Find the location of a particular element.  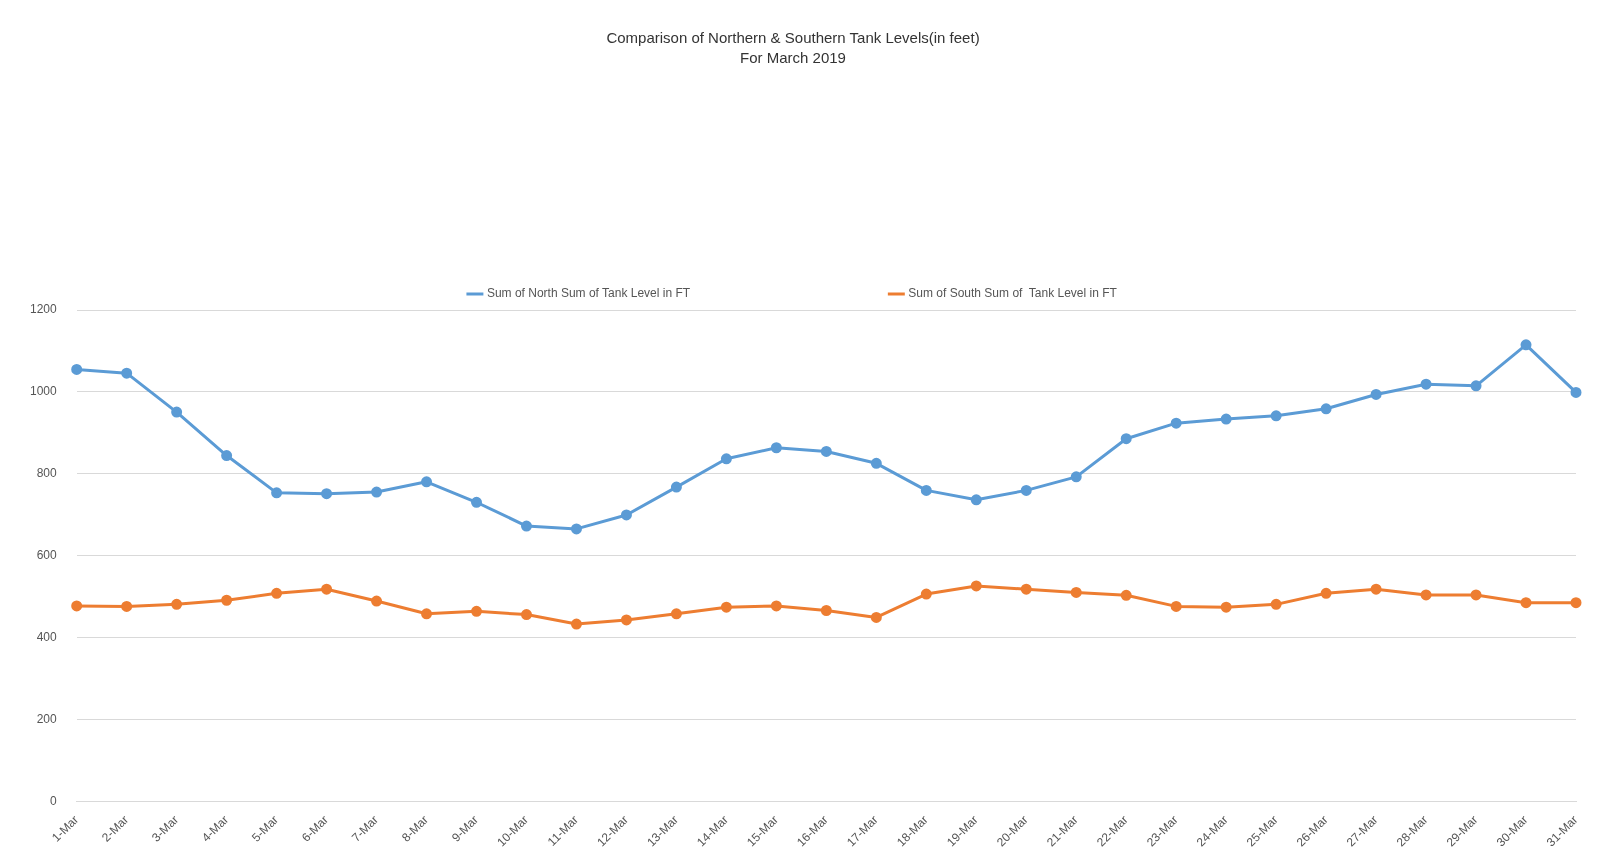

legend-label: Sum of South Sum of Tank Level in FT is located at coordinates (1013, 293).